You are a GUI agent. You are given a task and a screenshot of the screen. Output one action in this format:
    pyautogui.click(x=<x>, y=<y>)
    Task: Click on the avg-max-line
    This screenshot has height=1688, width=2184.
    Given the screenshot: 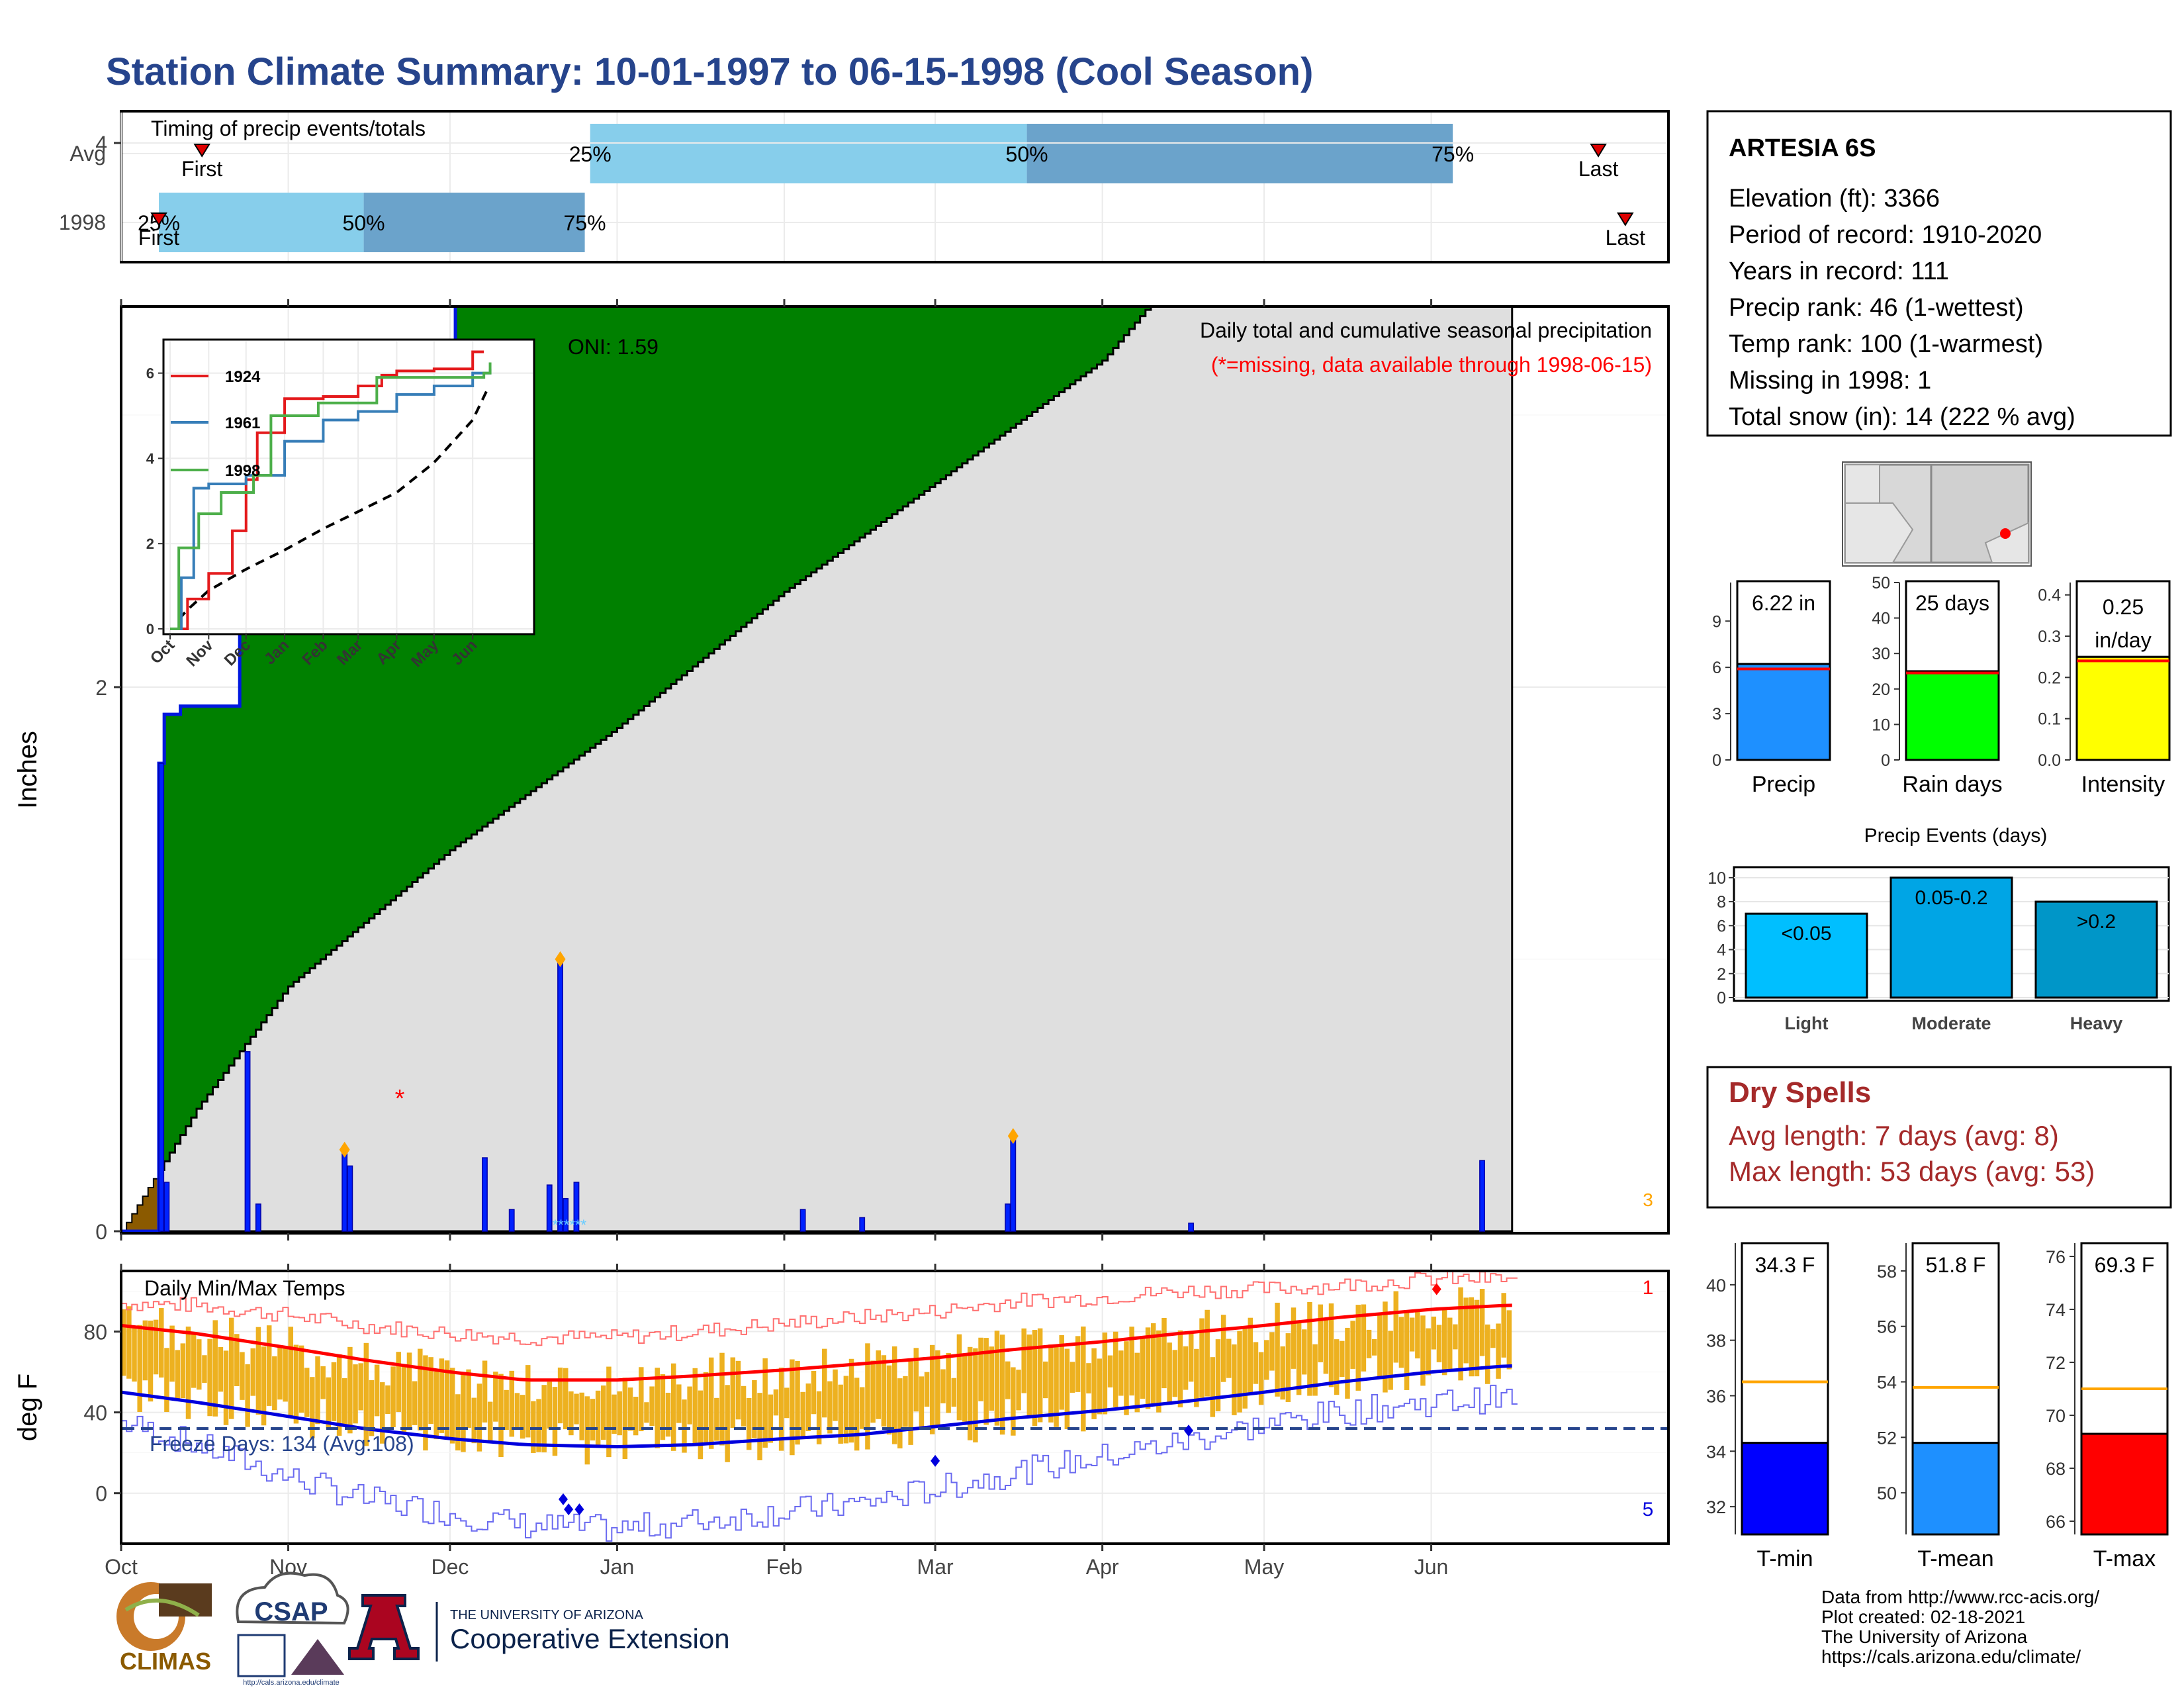 What is the action you would take?
    pyautogui.click(x=816, y=1342)
    